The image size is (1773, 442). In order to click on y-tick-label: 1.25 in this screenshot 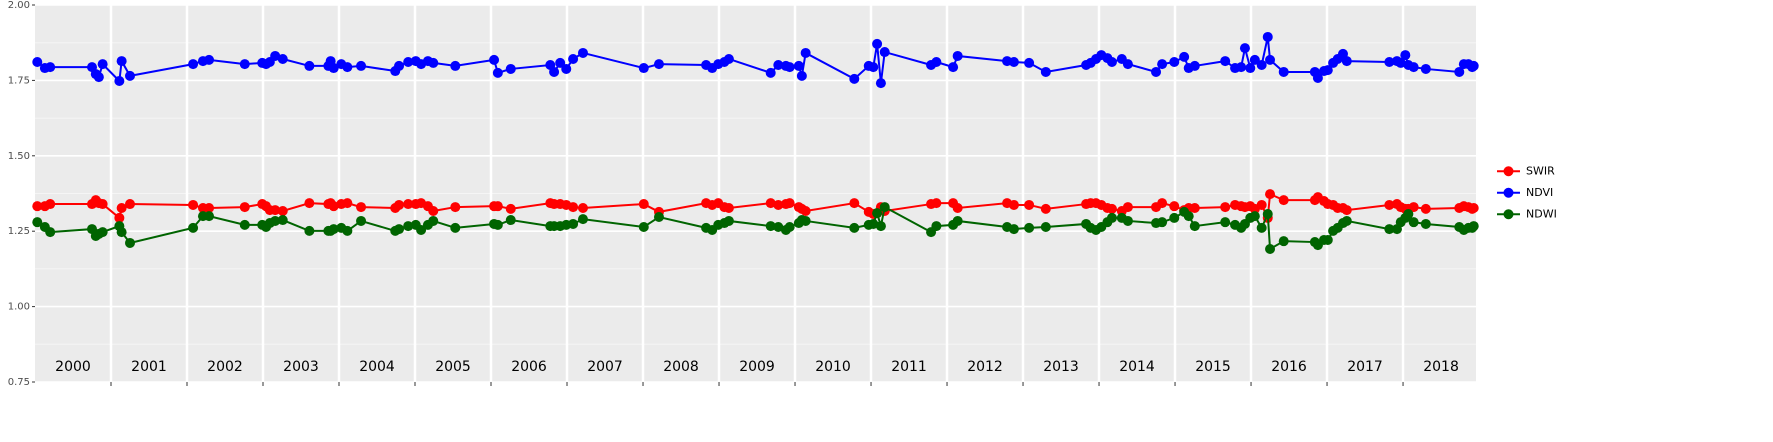, I will do `click(19, 231)`.